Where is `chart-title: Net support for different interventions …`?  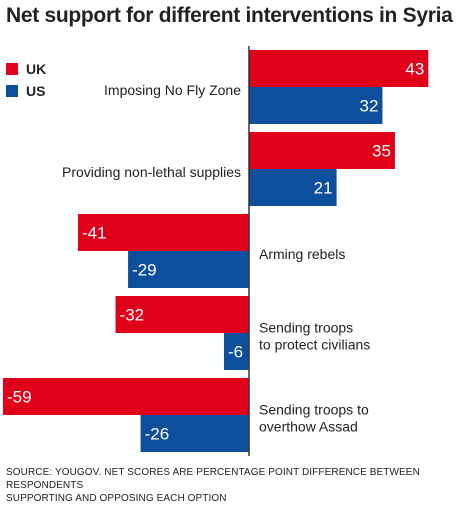
chart-title: Net support for different interventions … is located at coordinates (229, 15).